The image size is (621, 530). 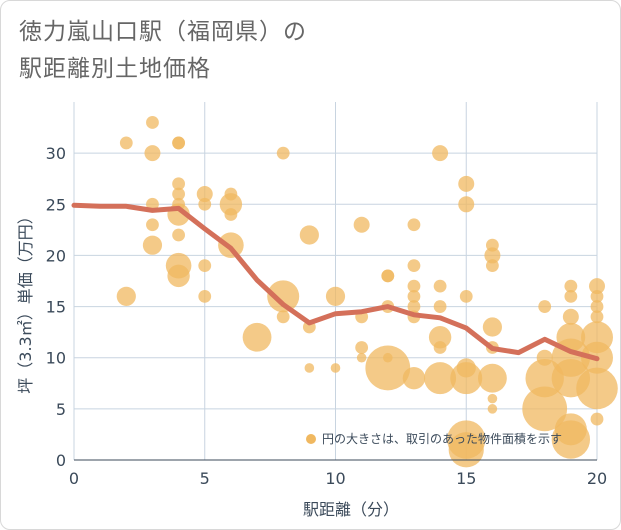 I want to click on x-tick-label: 20, so click(x=597, y=478).